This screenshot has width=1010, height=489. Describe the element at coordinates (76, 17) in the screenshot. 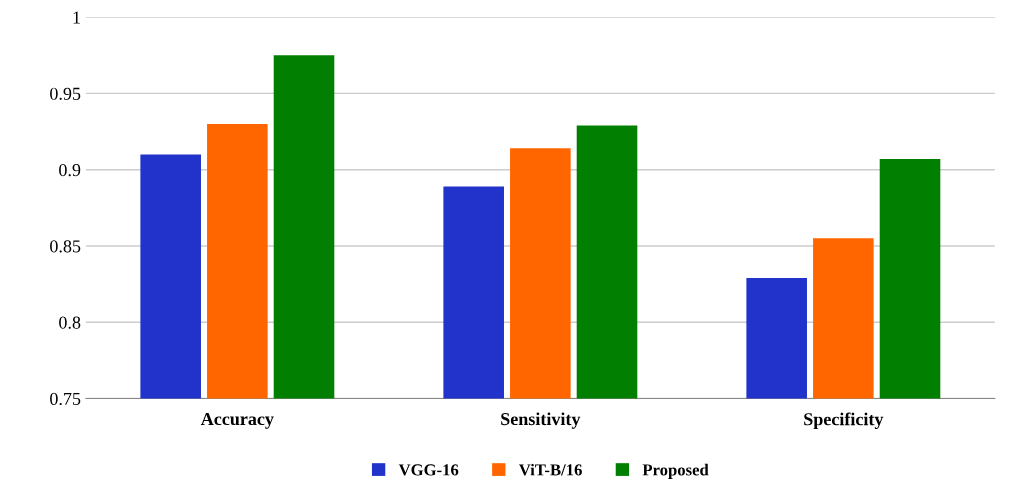

I see `y-tick-label: 1` at that location.